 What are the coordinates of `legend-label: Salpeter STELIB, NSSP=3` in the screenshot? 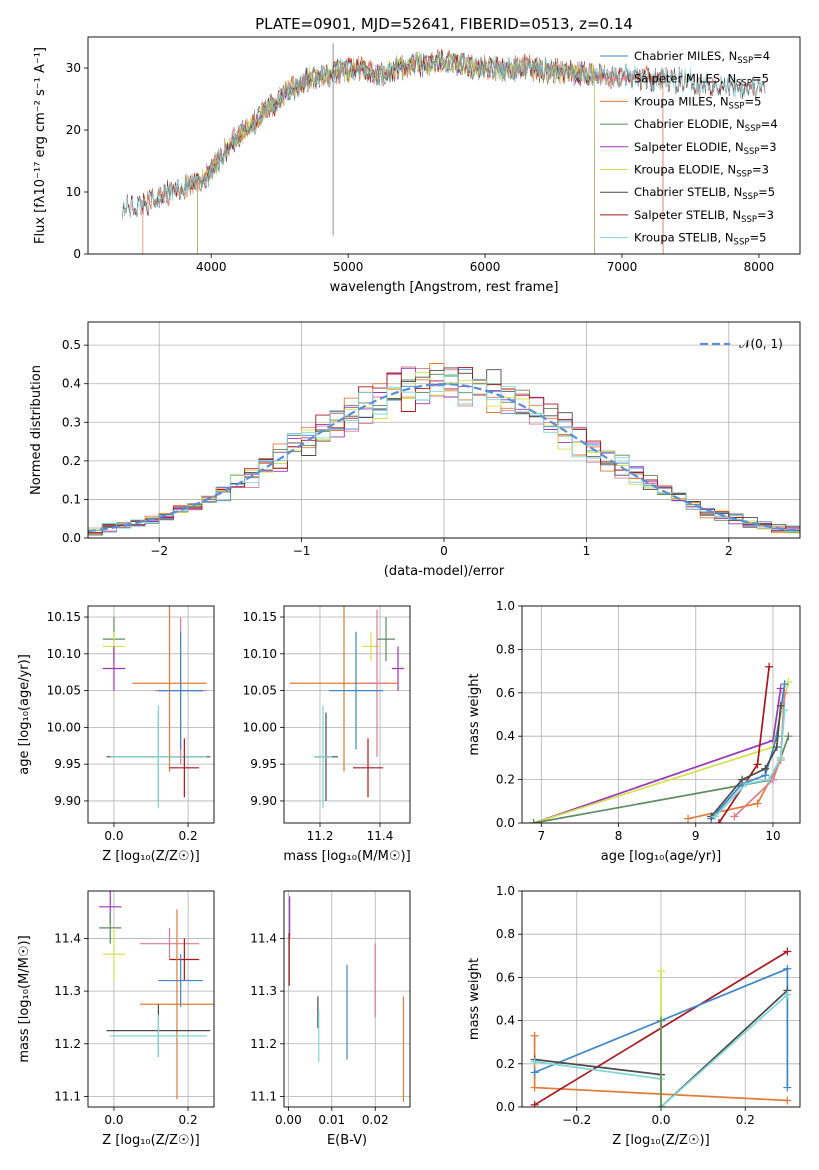 It's located at (704, 216).